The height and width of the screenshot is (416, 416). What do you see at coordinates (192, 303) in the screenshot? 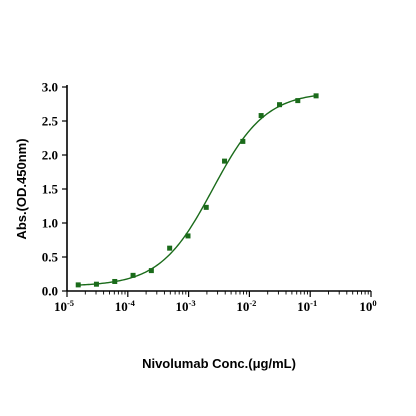
I see `x-tick-exponent: -3` at bounding box center [192, 303].